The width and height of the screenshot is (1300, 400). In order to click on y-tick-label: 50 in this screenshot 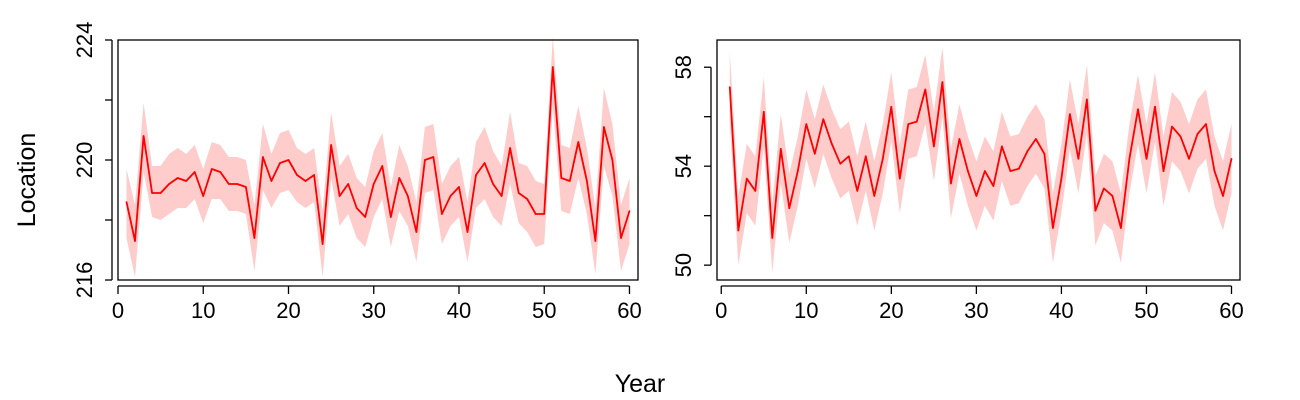, I will do `click(683, 265)`.